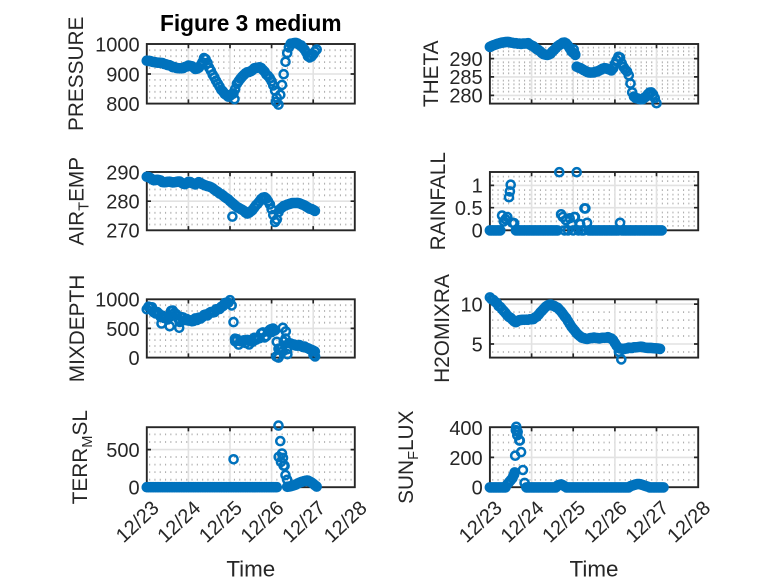 The height and width of the screenshot is (583, 778). I want to click on svg-text: 5, so click(477, 345).